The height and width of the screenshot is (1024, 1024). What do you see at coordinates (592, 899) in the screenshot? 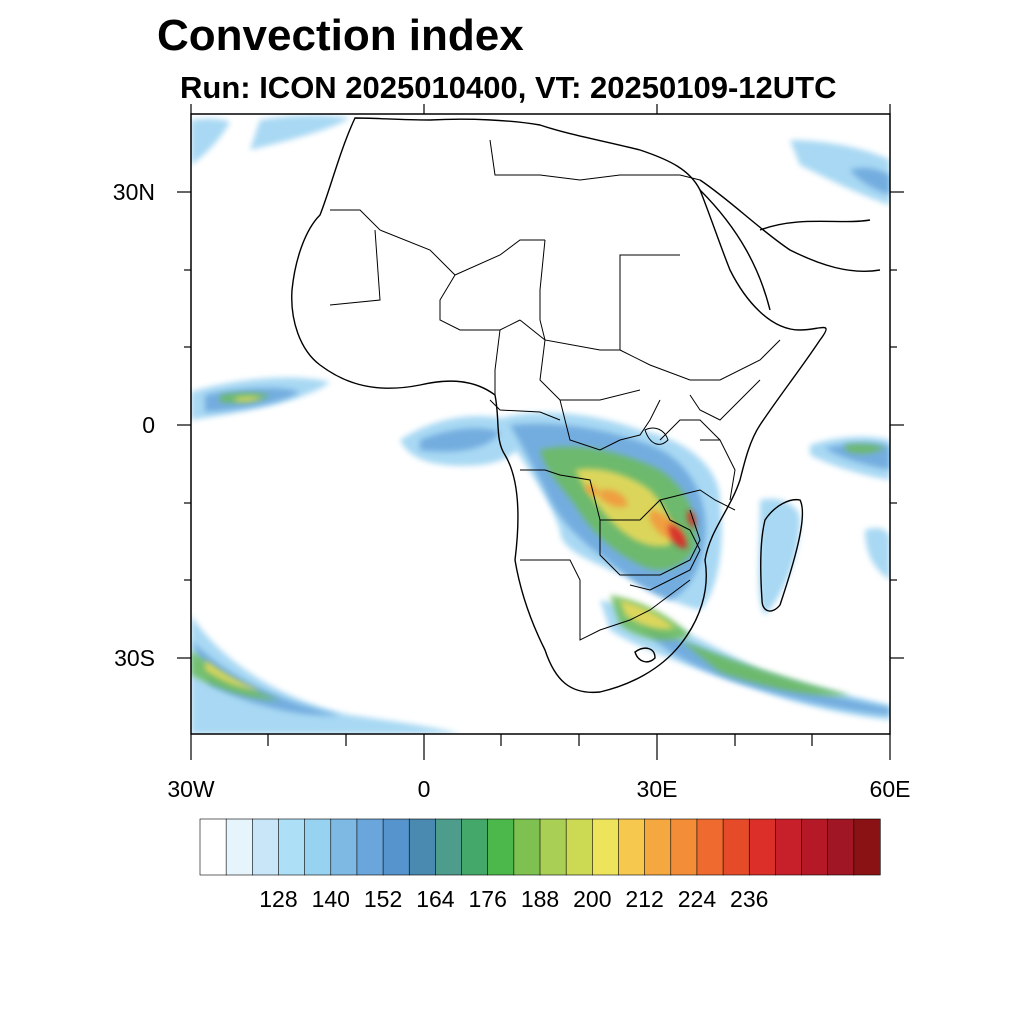
I see `colorbar-label: 200` at bounding box center [592, 899].